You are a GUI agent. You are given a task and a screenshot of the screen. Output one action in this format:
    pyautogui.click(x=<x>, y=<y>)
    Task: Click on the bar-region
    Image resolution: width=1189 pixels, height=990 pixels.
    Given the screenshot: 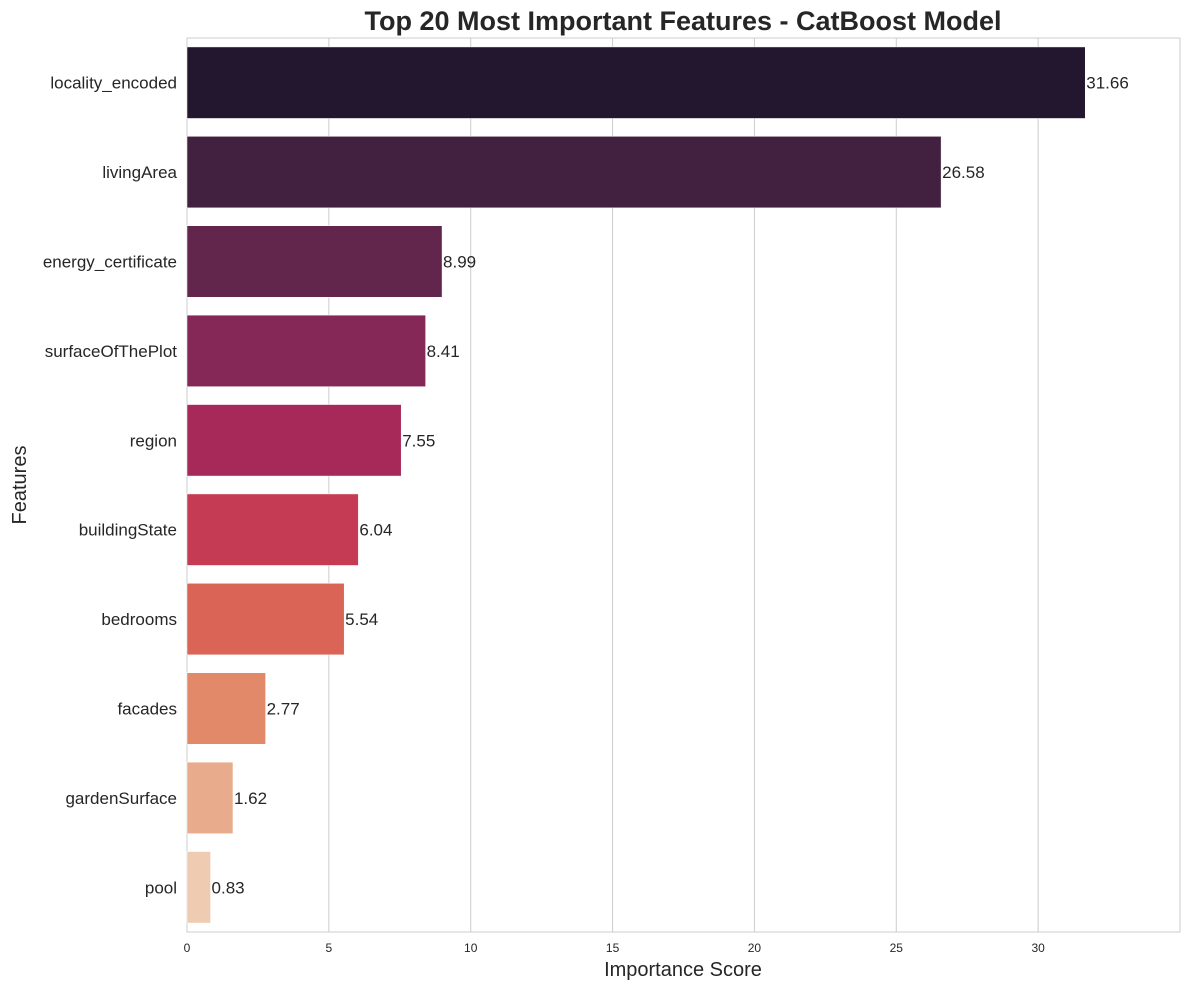 What is the action you would take?
    pyautogui.click(x=294, y=441)
    